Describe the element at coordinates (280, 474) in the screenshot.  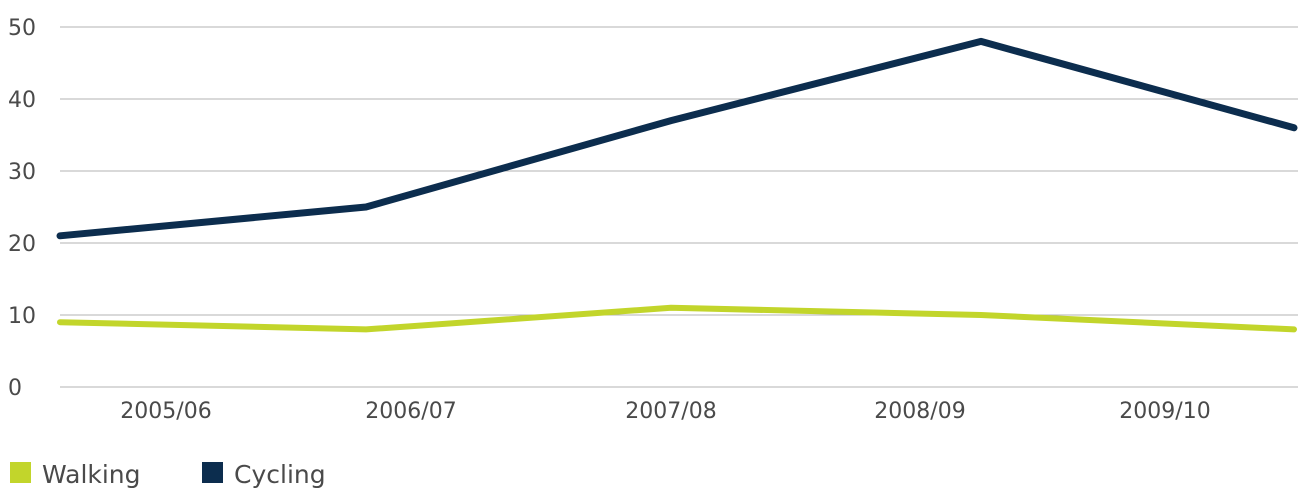
I see `legend-label: Cycling` at that location.